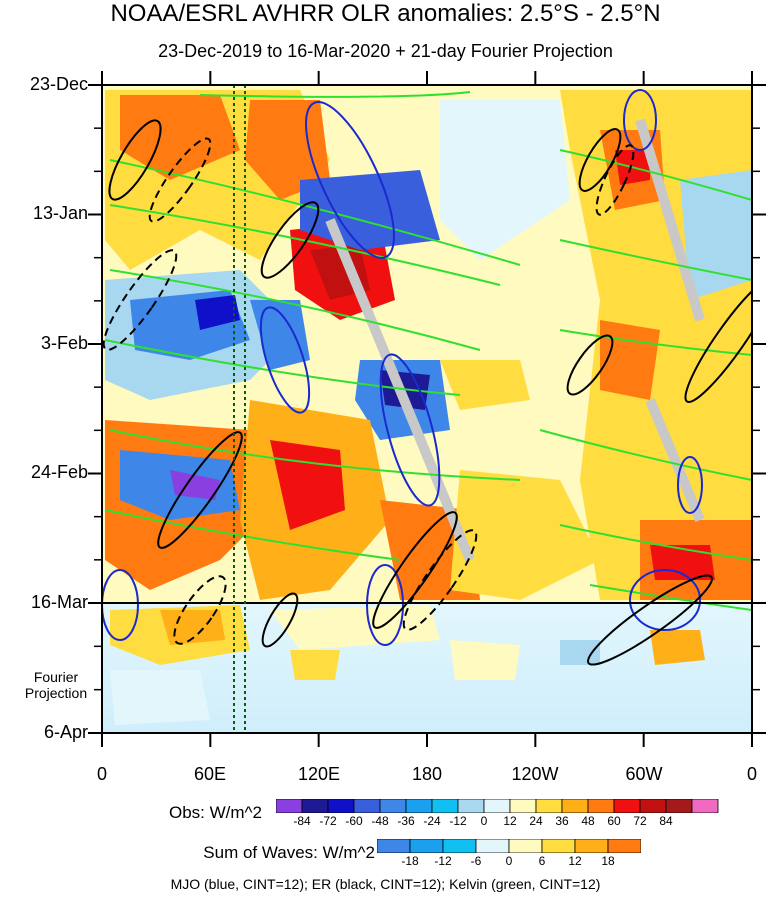 The width and height of the screenshot is (771, 899). What do you see at coordinates (60, 213) in the screenshot?
I see `y-tick-13-jan: 13-Jan` at bounding box center [60, 213].